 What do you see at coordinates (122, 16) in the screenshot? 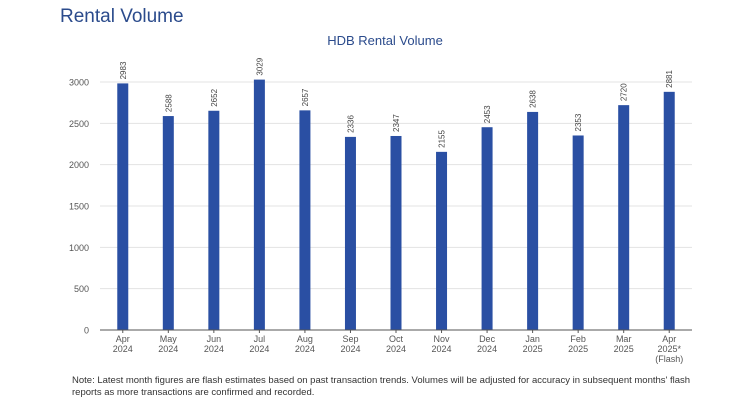
I see `page-title: Rental Volume` at bounding box center [122, 16].